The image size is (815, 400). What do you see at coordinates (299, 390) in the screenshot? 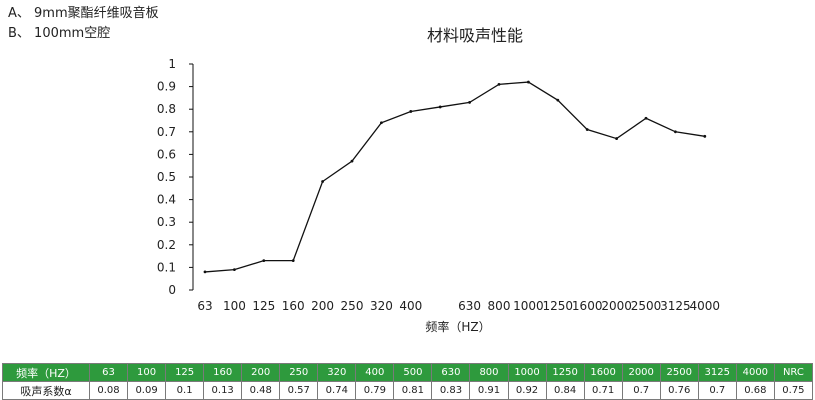
I see `coefficient-cell: 0.57` at bounding box center [299, 390].